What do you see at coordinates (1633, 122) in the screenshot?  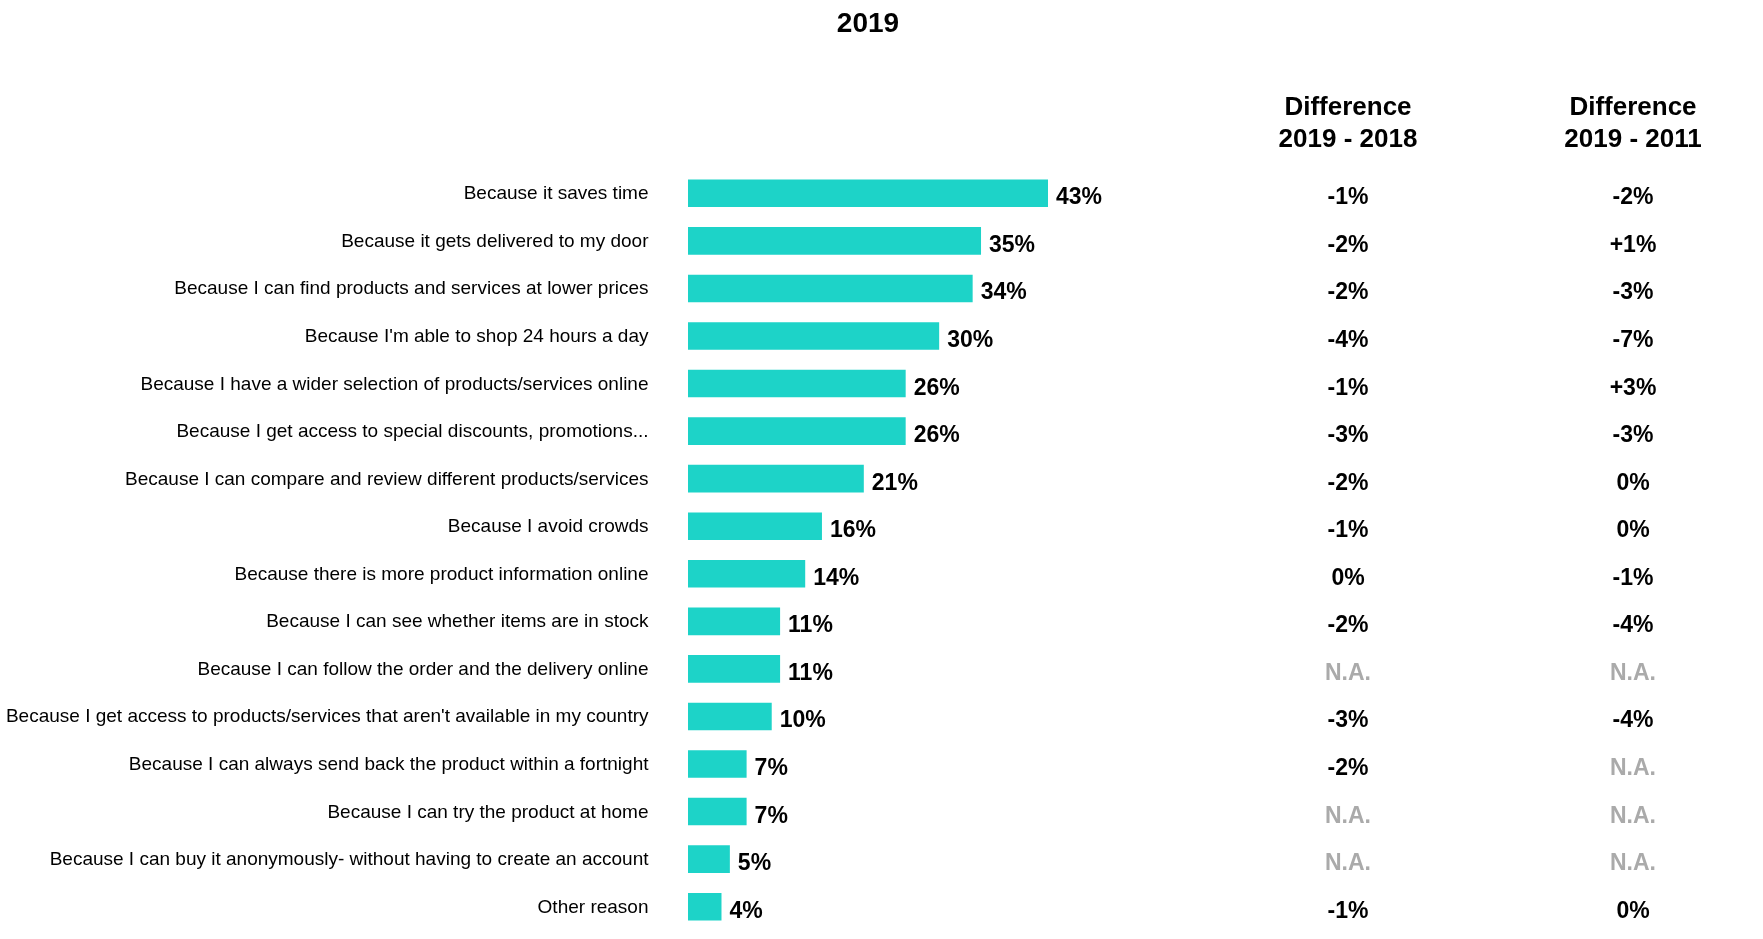 I see `text: Difference 2019 - 2011` at bounding box center [1633, 122].